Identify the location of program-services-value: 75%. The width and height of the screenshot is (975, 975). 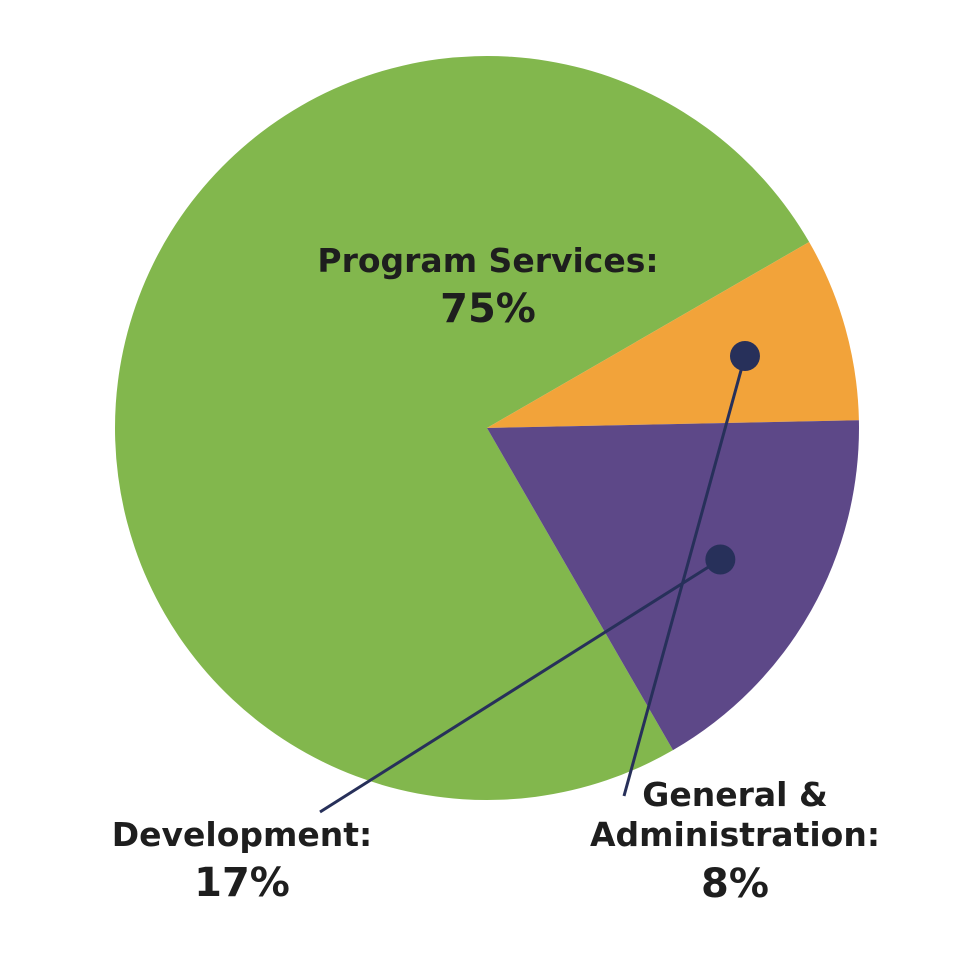
(488, 309).